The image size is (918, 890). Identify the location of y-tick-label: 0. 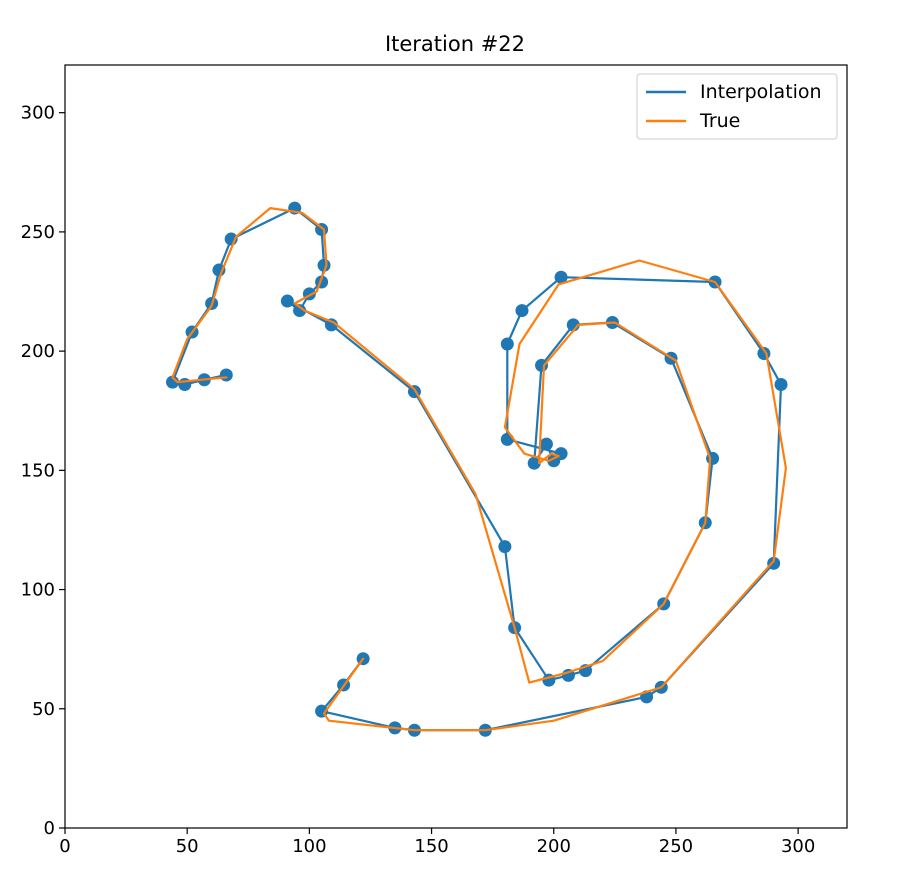
(49, 828).